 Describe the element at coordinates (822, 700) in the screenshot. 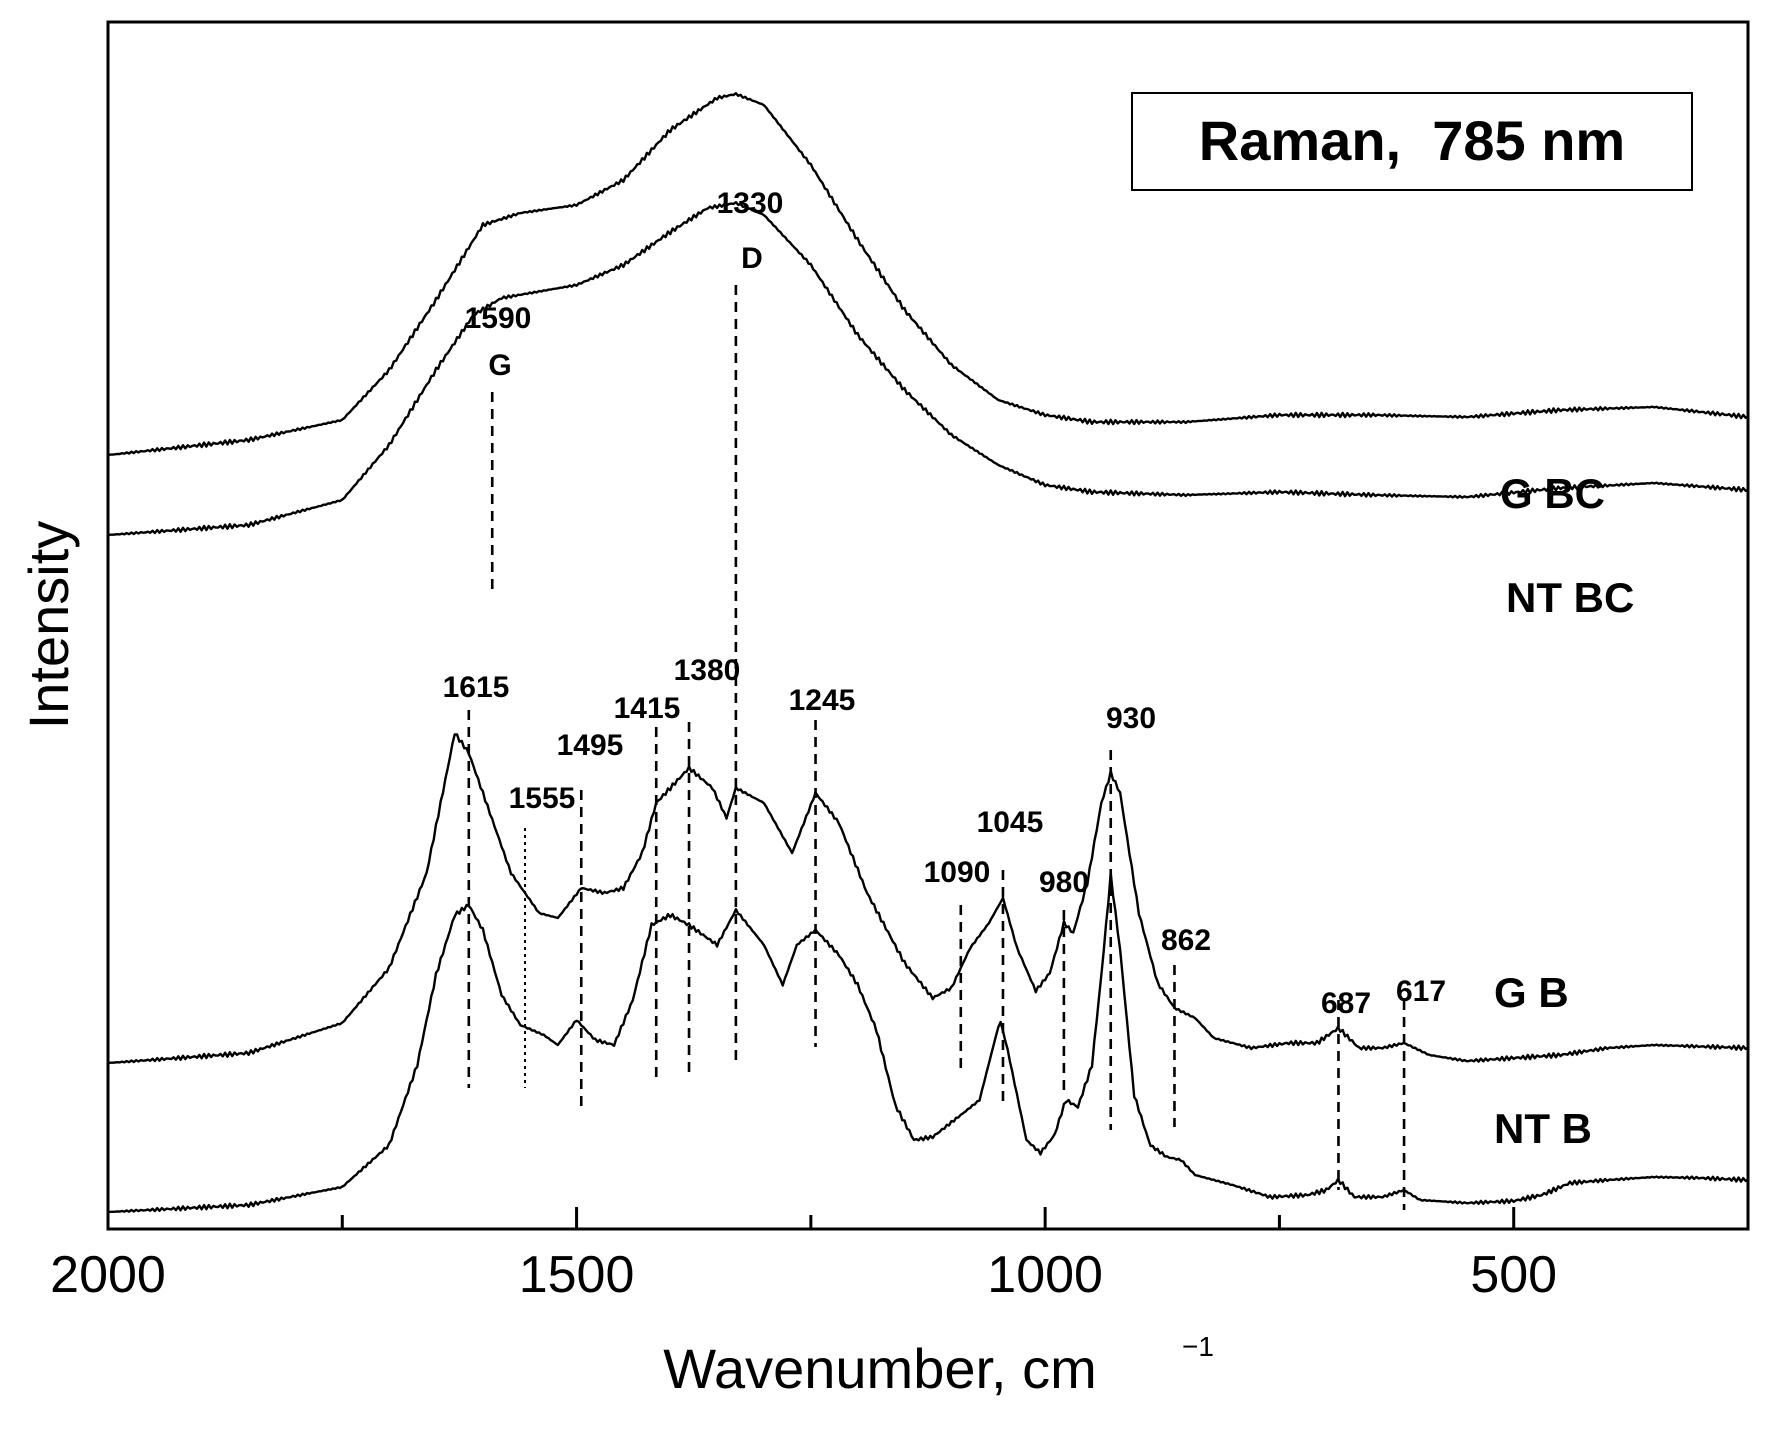

I see `peak-label-1245: 1245` at that location.